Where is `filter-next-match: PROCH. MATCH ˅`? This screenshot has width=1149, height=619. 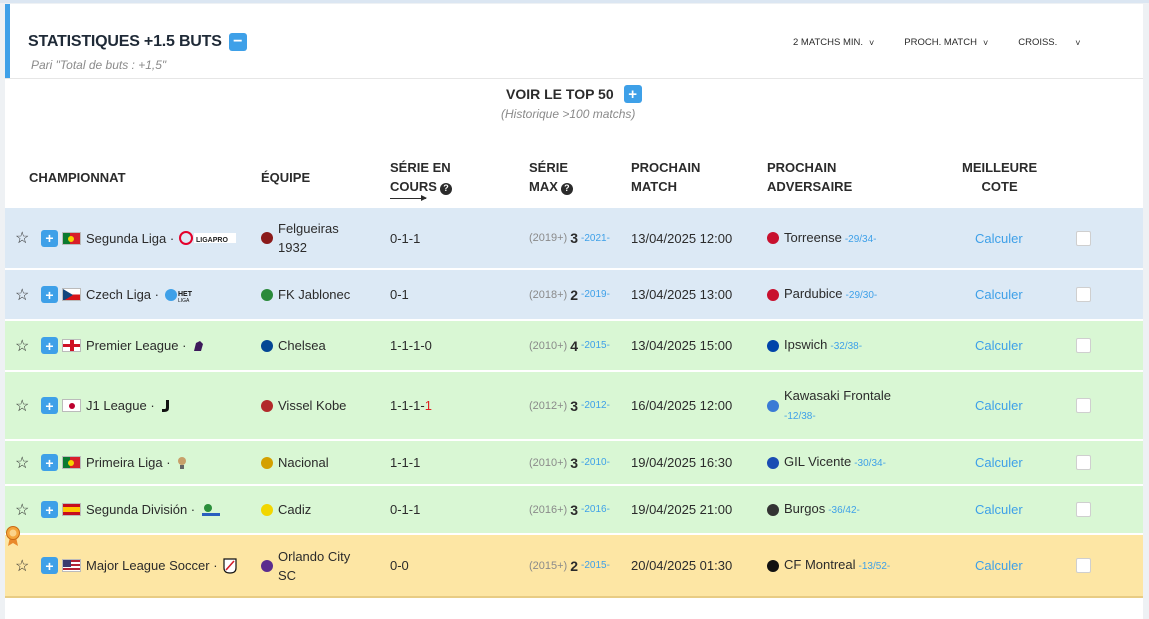
filter-next-match: PROCH. MATCH ˅ is located at coordinates (946, 42).